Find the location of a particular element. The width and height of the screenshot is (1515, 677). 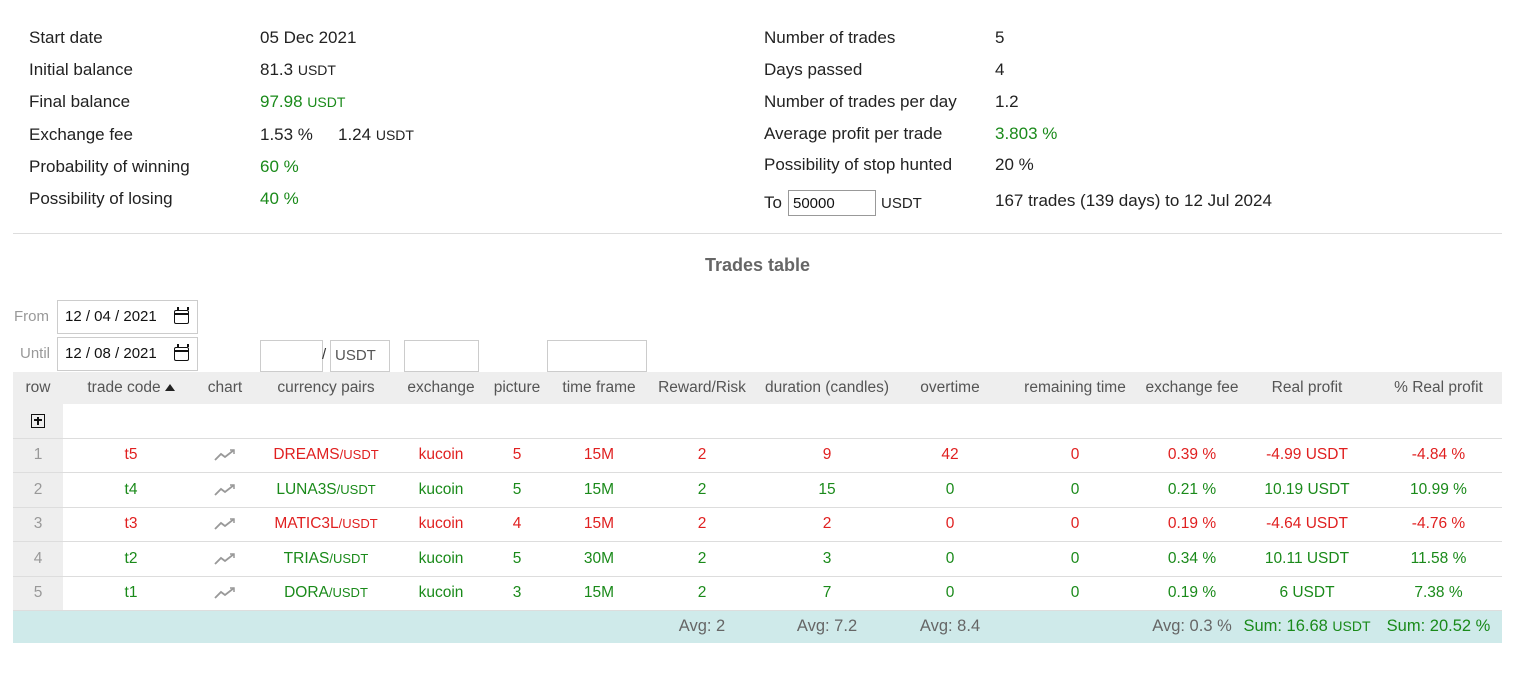

stat-label-stop-hunted: Possibility of stop hunted is located at coordinates (858, 164).